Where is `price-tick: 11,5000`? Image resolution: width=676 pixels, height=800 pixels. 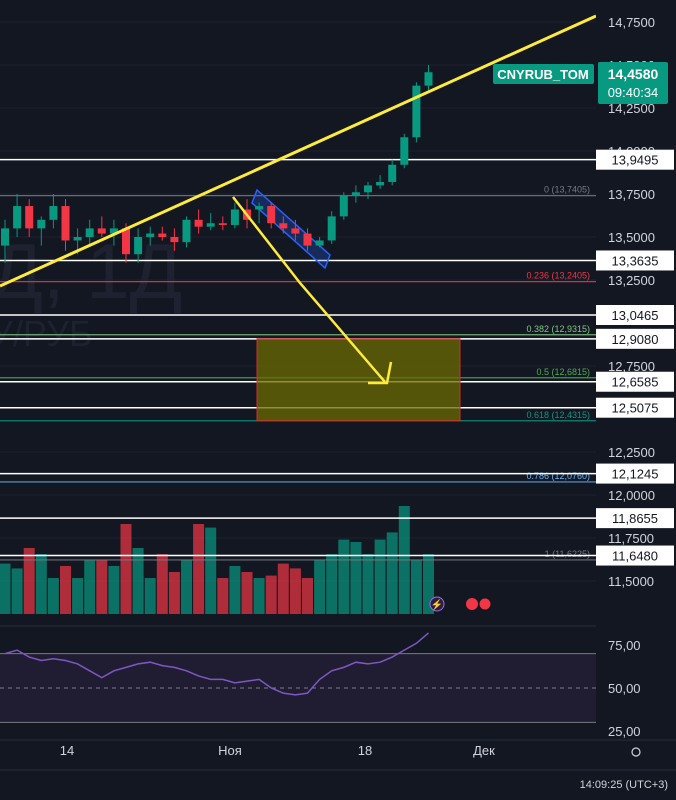 price-tick: 11,5000 is located at coordinates (631, 581).